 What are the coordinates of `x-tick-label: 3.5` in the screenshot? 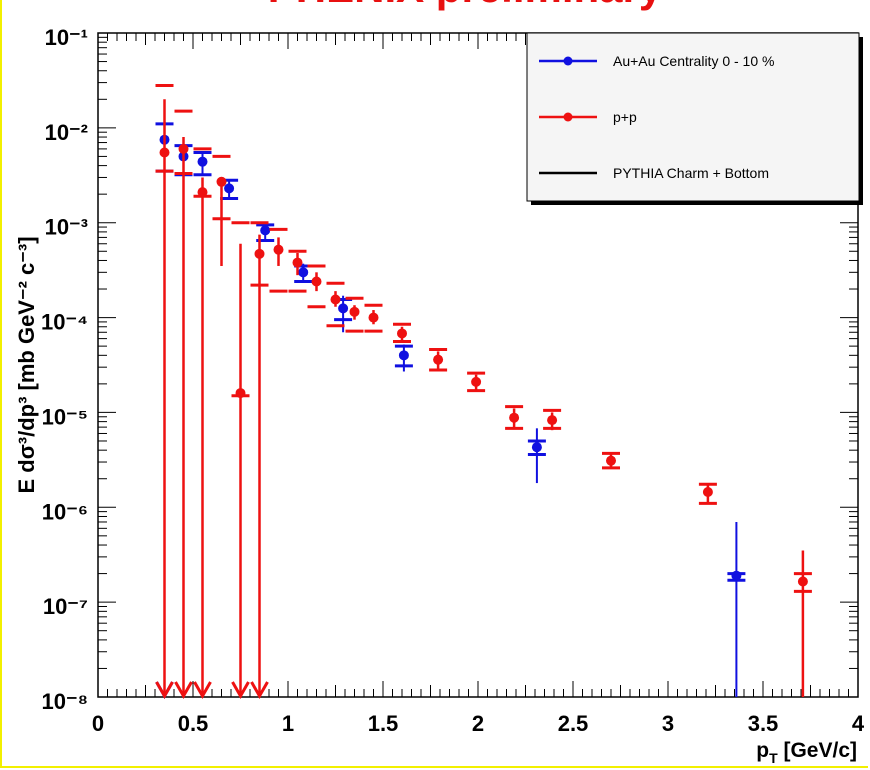 It's located at (763, 723).